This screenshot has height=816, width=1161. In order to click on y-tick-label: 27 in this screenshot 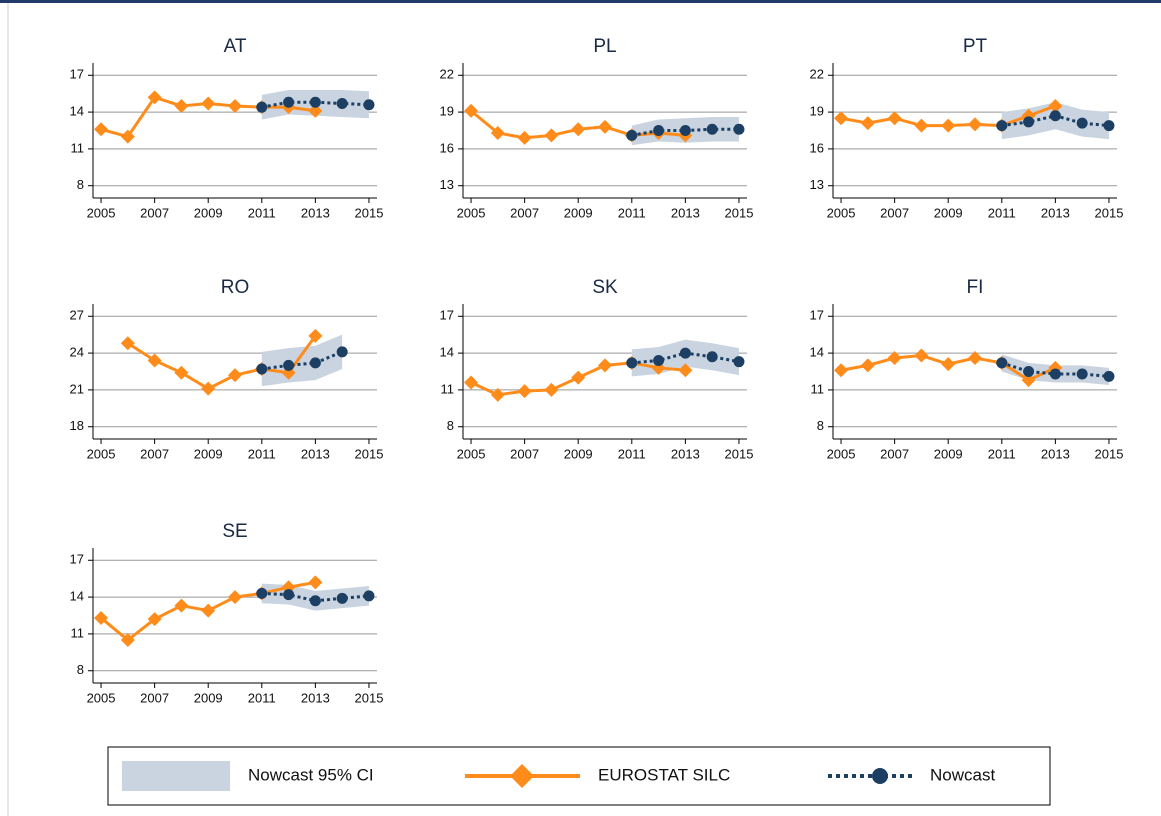, I will do `click(77, 315)`.